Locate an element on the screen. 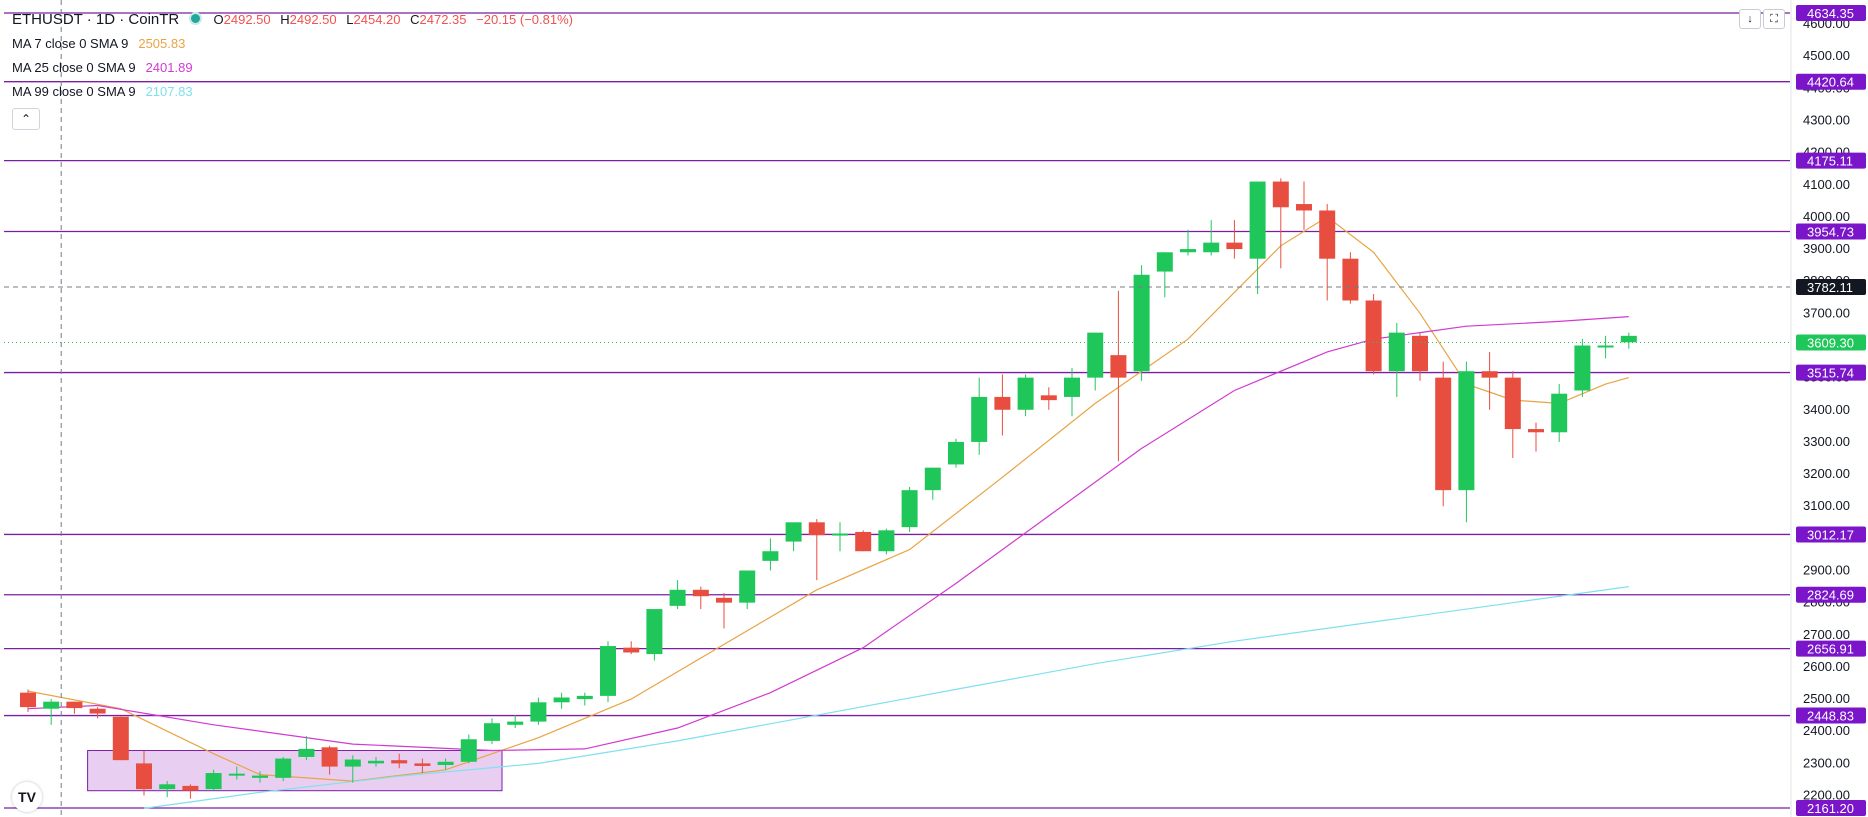 The width and height of the screenshot is (1868, 817). y-tick-label: 2900.00 is located at coordinates (1826, 570).